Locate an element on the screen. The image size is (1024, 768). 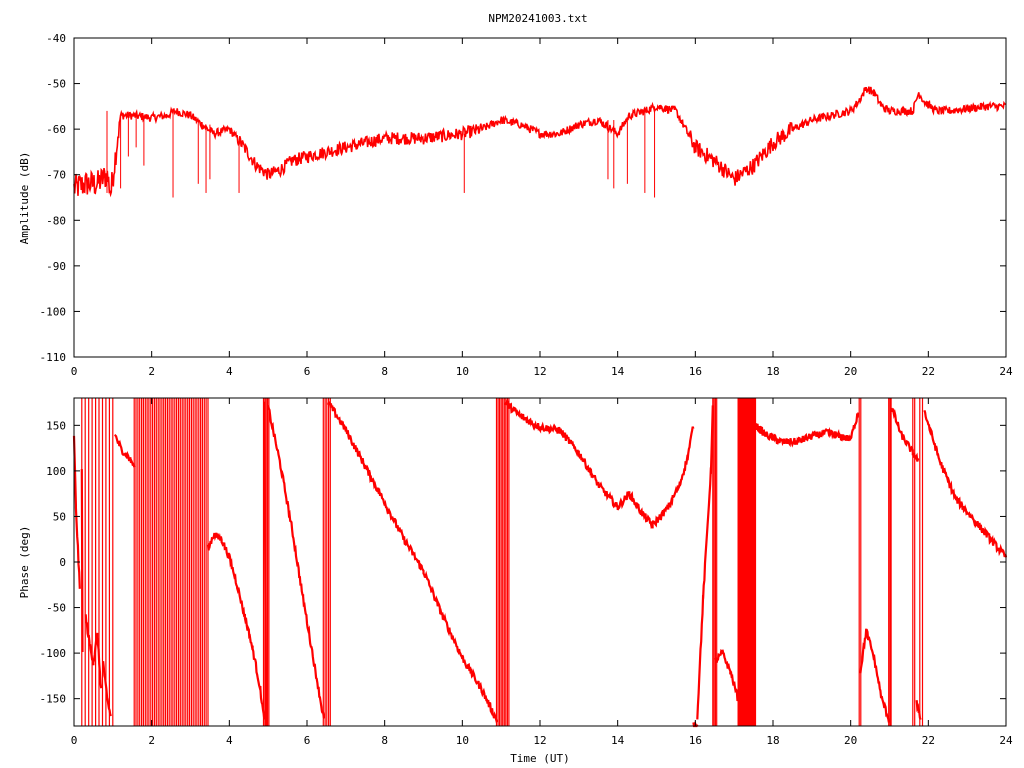
phase-ytick-label: -100 is located at coordinates (53, 653).